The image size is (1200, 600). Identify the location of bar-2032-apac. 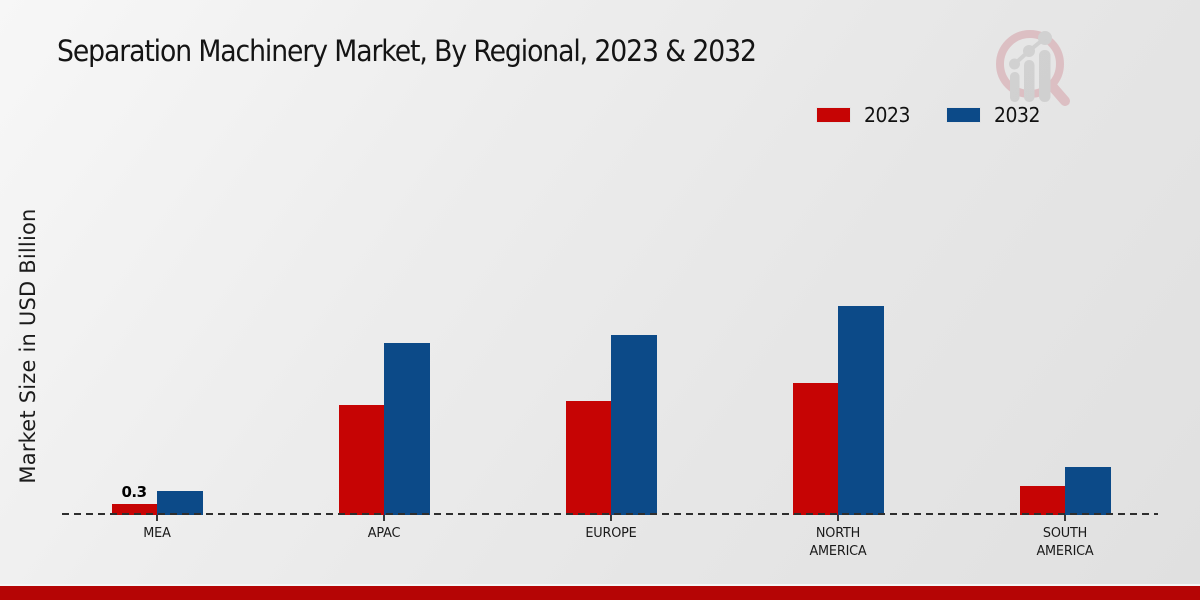
(406, 429).